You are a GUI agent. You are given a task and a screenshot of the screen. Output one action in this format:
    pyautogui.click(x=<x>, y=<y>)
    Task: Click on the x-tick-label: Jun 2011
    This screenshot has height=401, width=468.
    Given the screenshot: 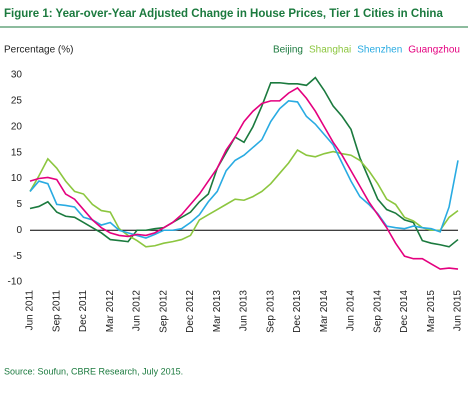 What is the action you would take?
    pyautogui.click(x=30, y=310)
    